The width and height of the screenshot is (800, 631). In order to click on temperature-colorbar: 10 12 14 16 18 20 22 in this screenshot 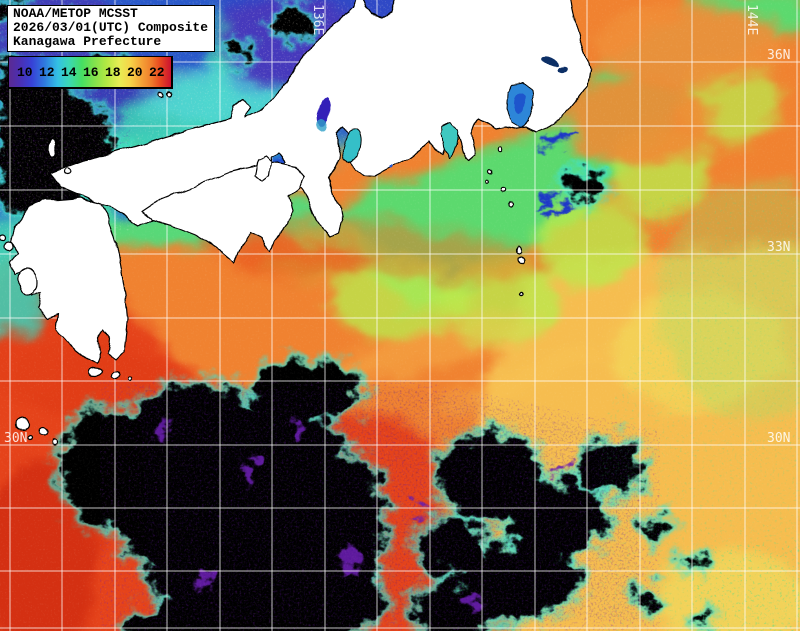, I will do `click(90, 72)`.